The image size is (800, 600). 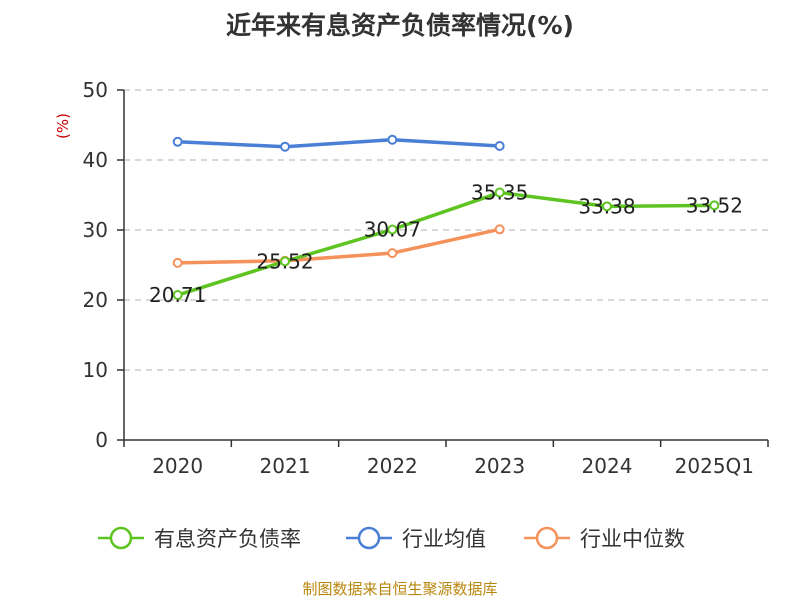 I want to click on legend: 有息资产负债率 行业均值 行业中位数, so click(x=391, y=538).